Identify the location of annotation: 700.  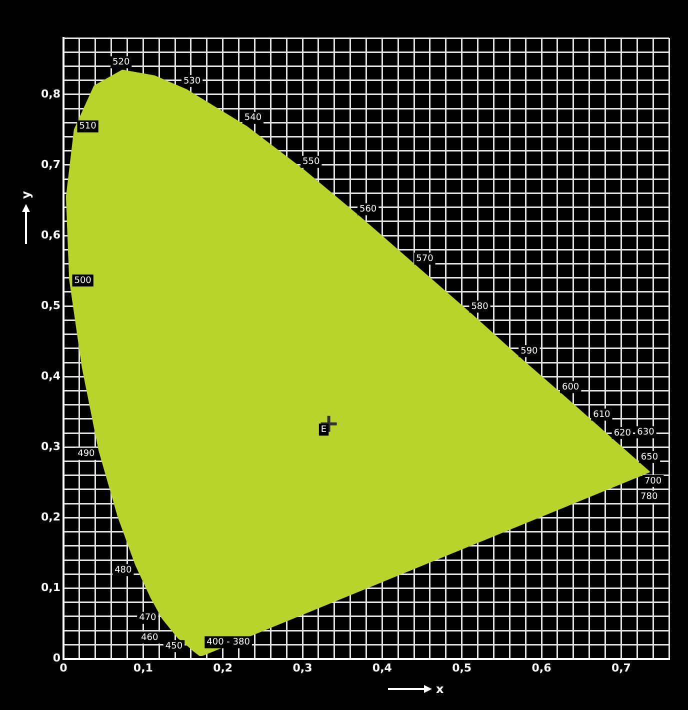
(653, 481).